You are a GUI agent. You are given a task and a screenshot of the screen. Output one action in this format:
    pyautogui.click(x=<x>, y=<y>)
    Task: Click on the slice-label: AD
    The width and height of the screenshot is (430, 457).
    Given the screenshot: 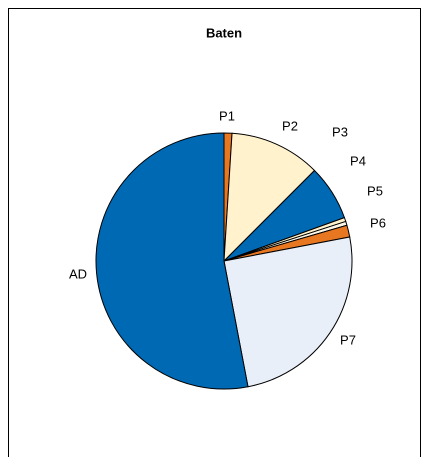 What is the action you would take?
    pyautogui.click(x=78, y=273)
    